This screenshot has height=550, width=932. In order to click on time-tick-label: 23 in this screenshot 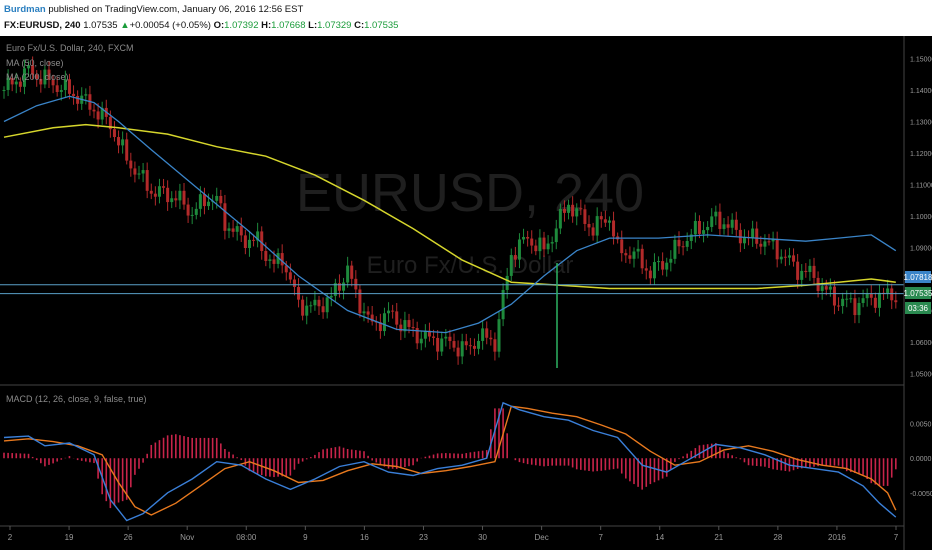, I will do `click(423, 537)`.